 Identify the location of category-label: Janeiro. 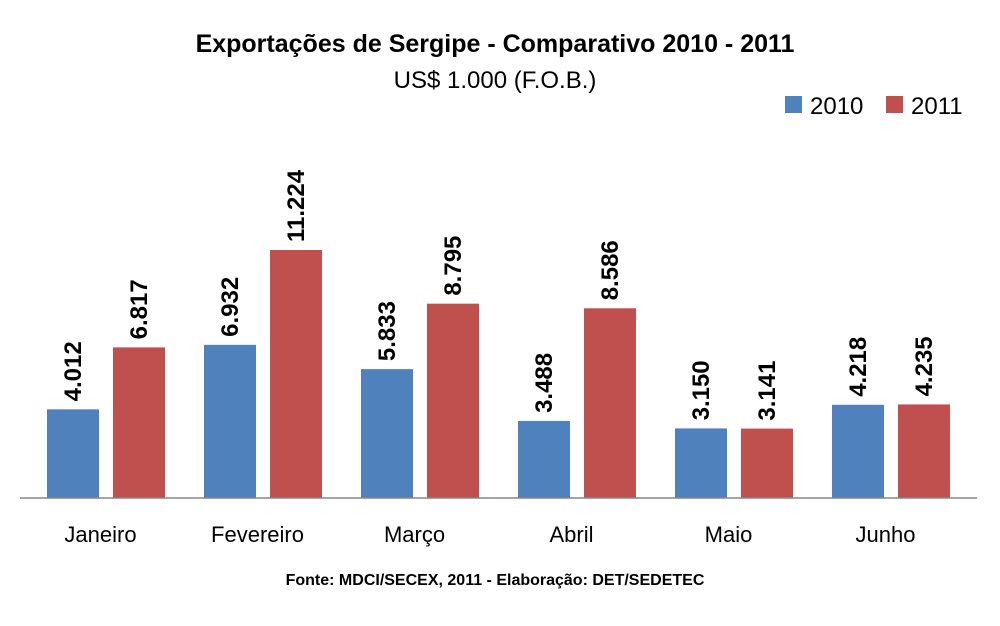
(100, 534).